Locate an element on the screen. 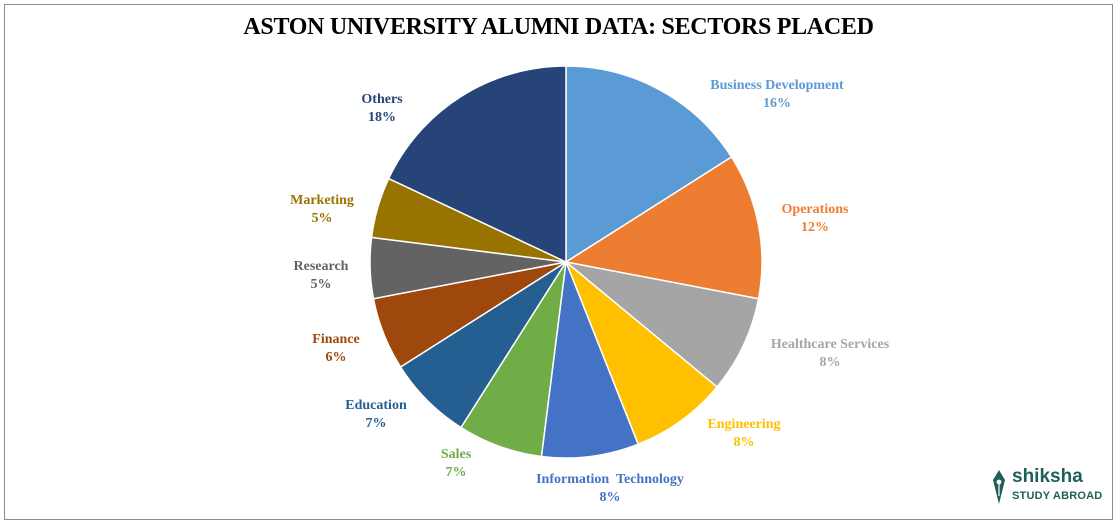  slice-label-value: 6% is located at coordinates (336, 357).